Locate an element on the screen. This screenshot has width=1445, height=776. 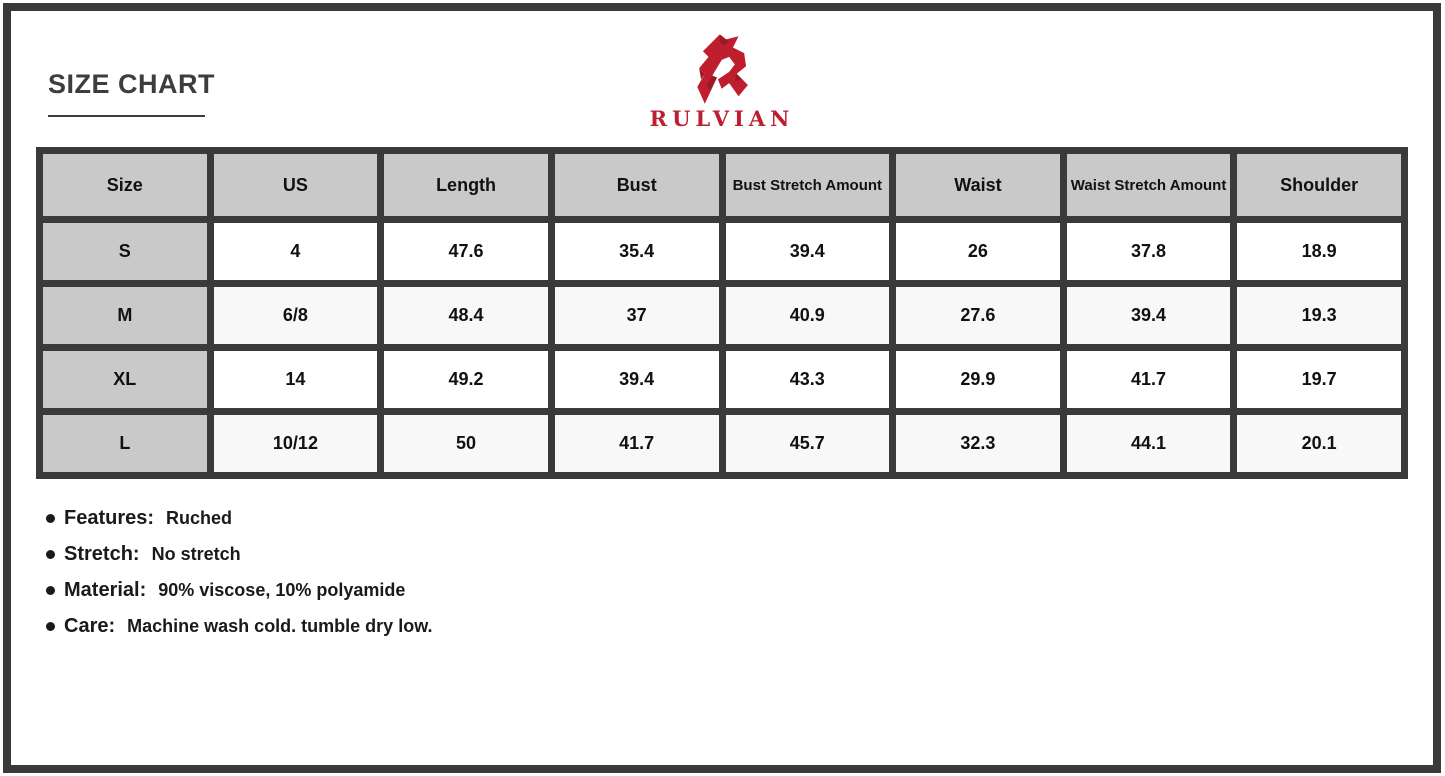
list-item: Stretch: No stretch is located at coordinates (727, 554).